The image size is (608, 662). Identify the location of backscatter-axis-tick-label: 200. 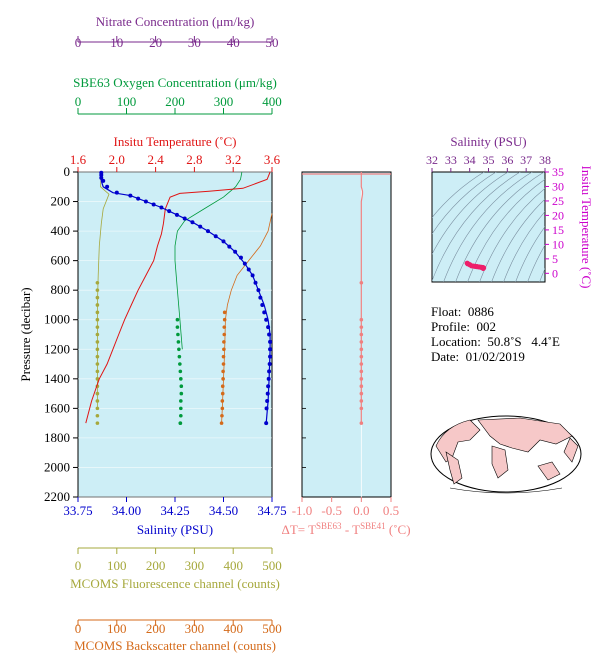
(156, 628).